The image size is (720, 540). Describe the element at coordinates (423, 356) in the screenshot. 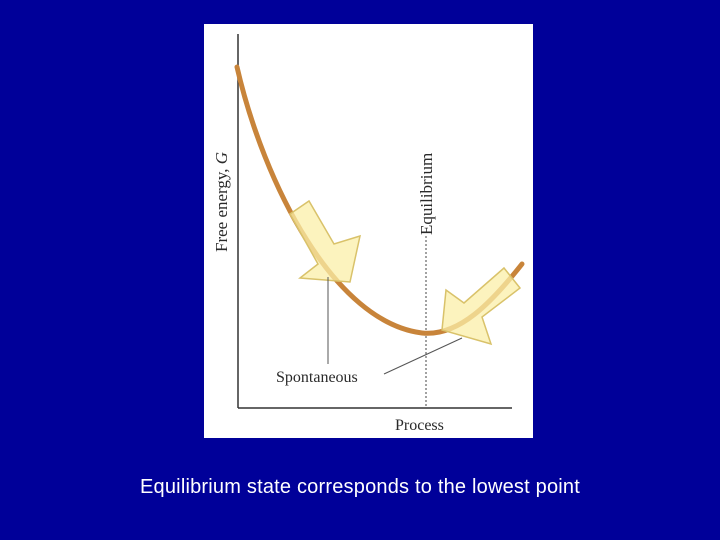

I see `spontaneous-leader-right` at that location.